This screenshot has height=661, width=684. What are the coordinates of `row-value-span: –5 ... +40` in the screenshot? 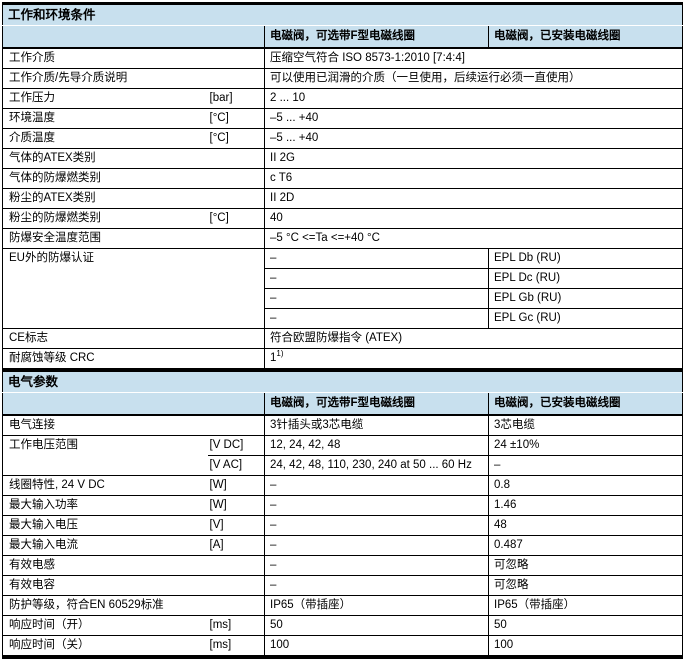 It's located at (473, 138).